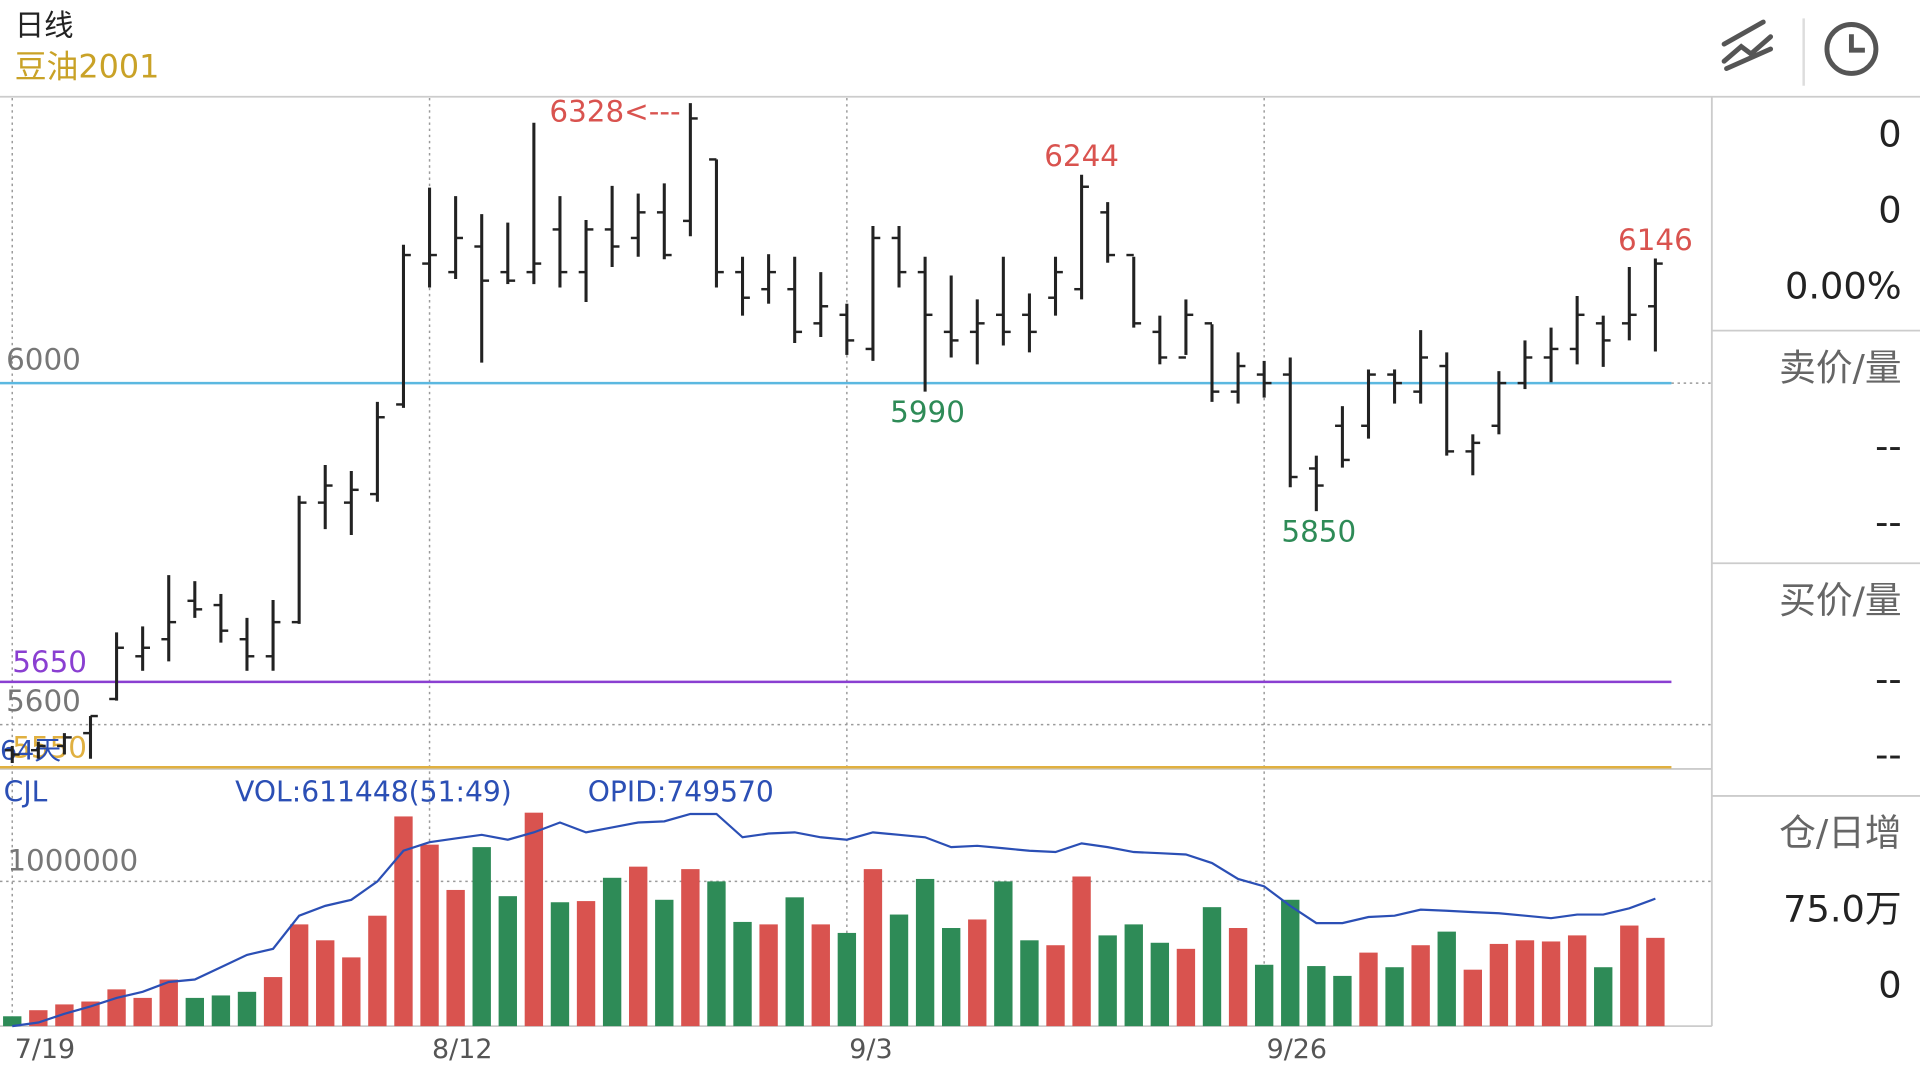 The height and width of the screenshot is (1080, 1920). I want to click on period: 日线, so click(44, 25).